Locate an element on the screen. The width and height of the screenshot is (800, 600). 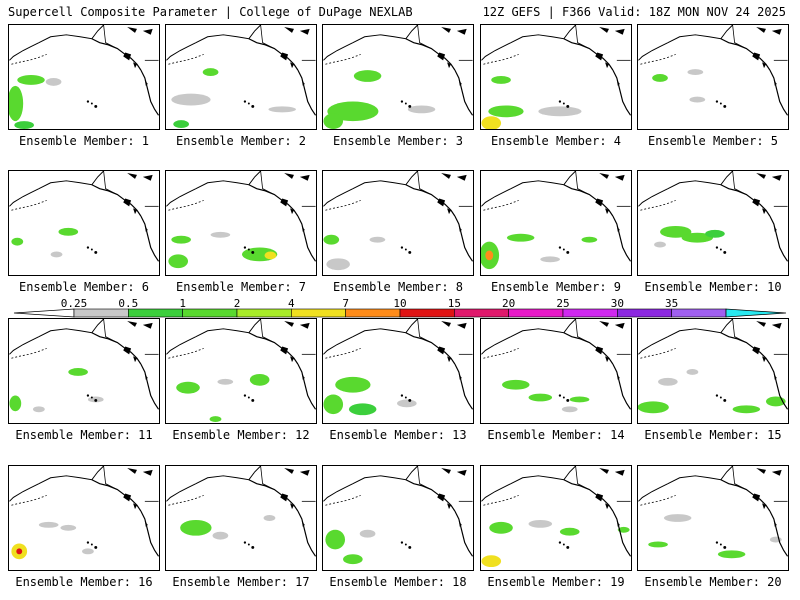
ensemble-member-label: Ensemble Member: 4 is located at coordinates (556, 141).